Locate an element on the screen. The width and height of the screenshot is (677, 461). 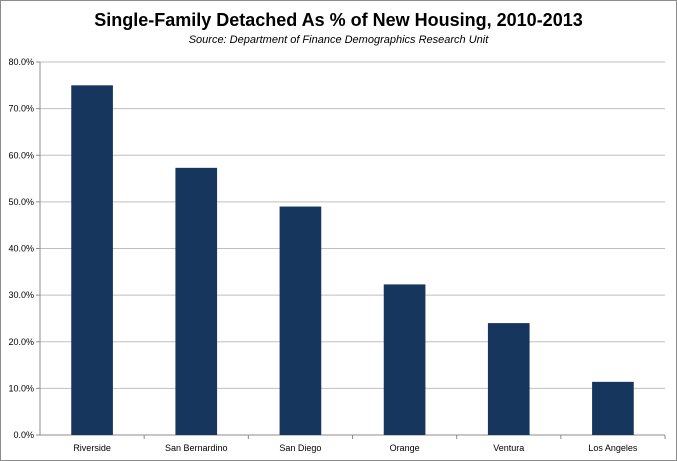
x-tick-label: San Diego is located at coordinates (300, 448).